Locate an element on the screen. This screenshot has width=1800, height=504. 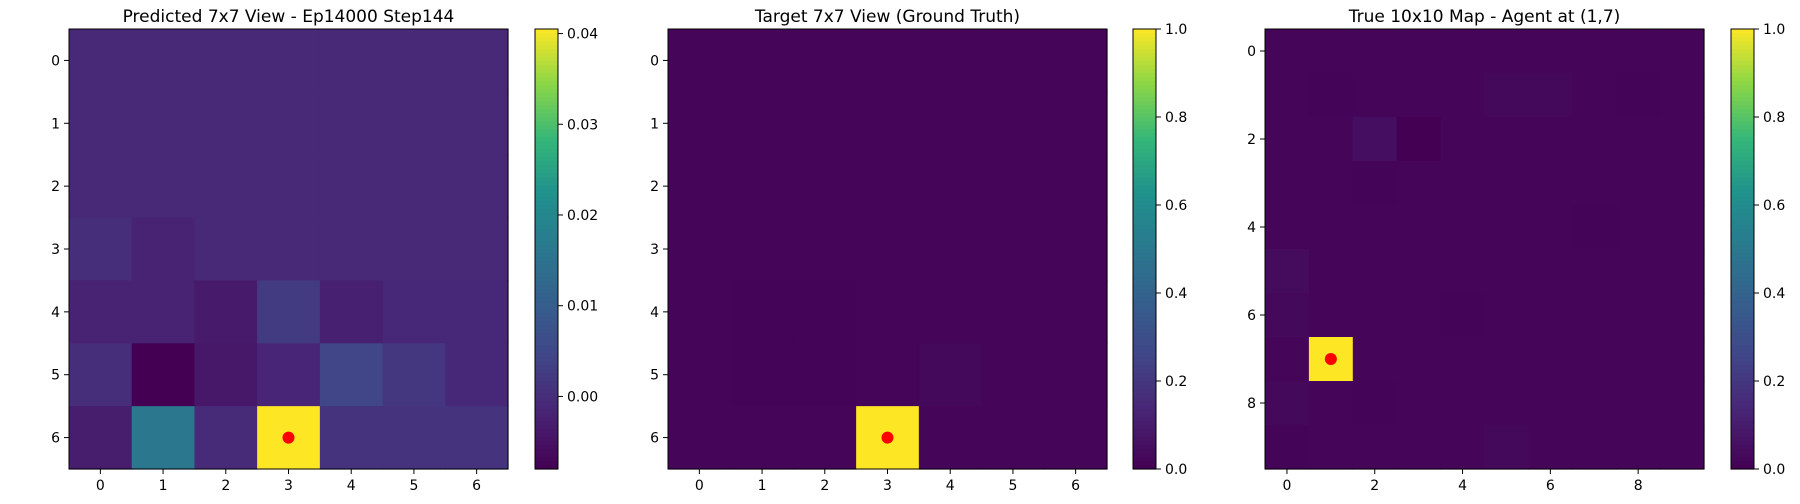
colorbar-tick-label: 0.4 is located at coordinates (1774, 294).